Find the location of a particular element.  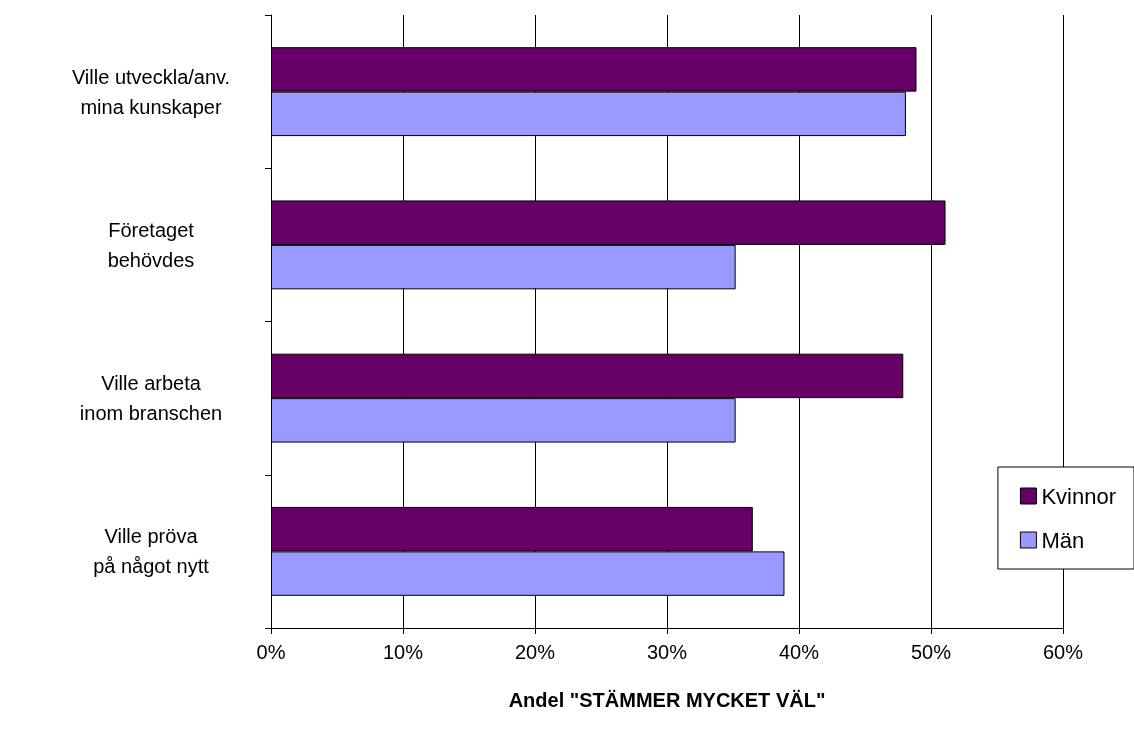

legend-label: Kvinnor is located at coordinates (1078, 496).